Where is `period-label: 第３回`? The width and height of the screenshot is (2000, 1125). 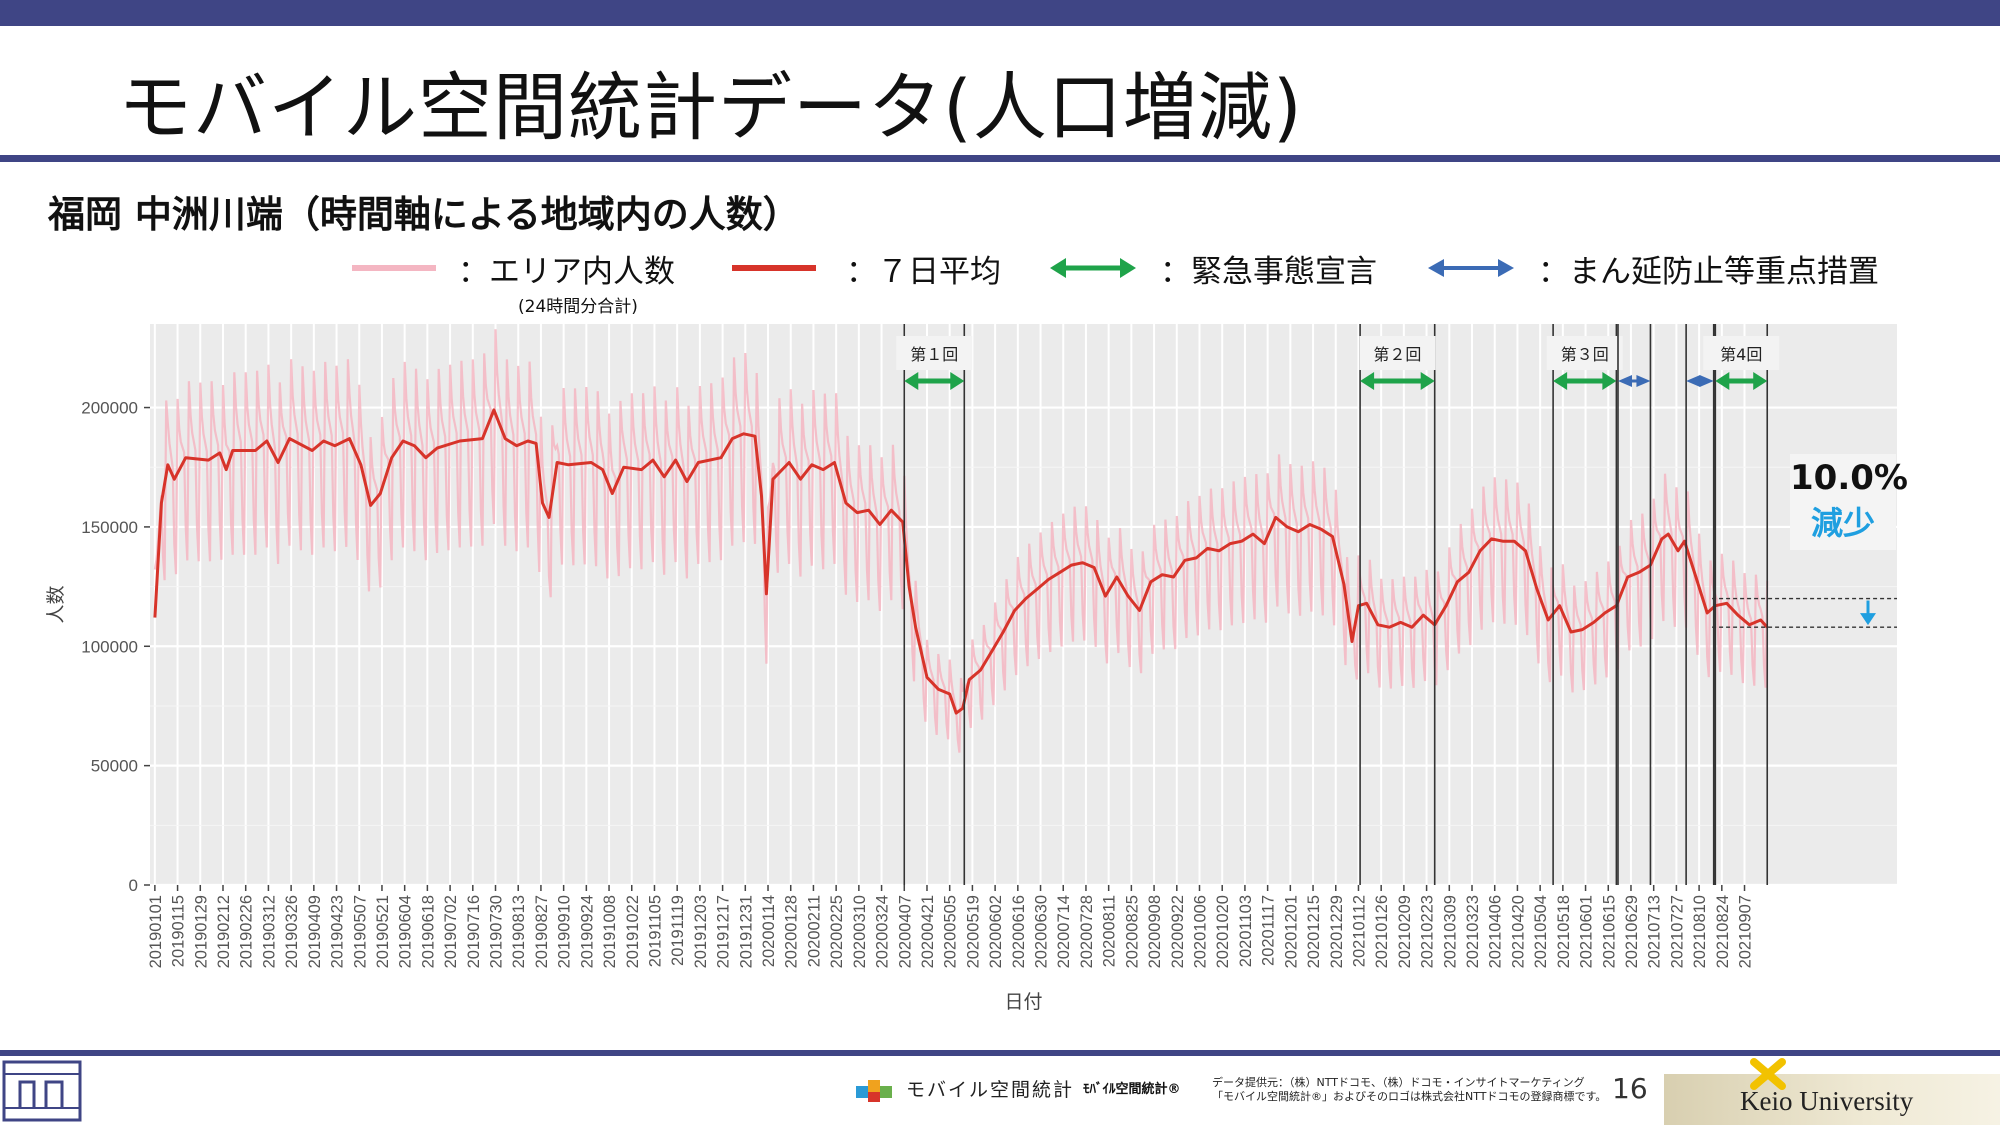 period-label: 第３回 is located at coordinates (1585, 354).